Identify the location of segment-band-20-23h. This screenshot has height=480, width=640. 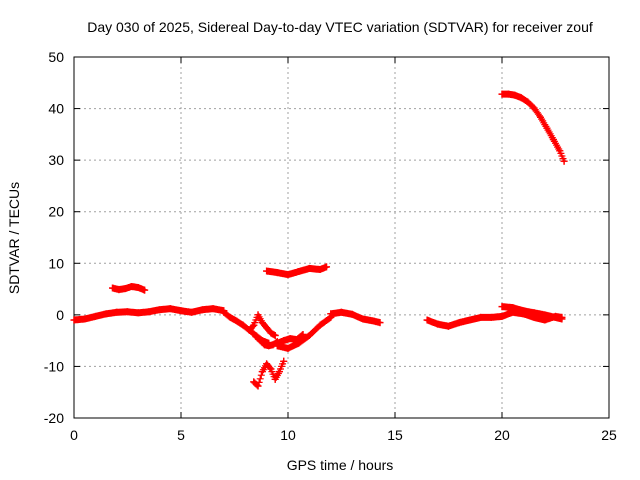
(532, 313).